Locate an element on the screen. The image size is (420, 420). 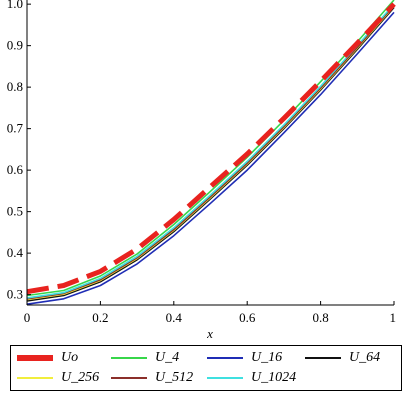
legend-label: U_1024 is located at coordinates (274, 377).